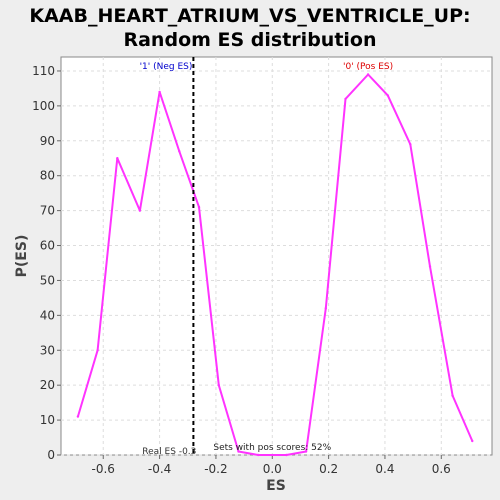 The width and height of the screenshot is (500, 500). Describe the element at coordinates (166, 67) in the screenshot. I see `neg-es-label: '1' (Neg ES)` at that location.